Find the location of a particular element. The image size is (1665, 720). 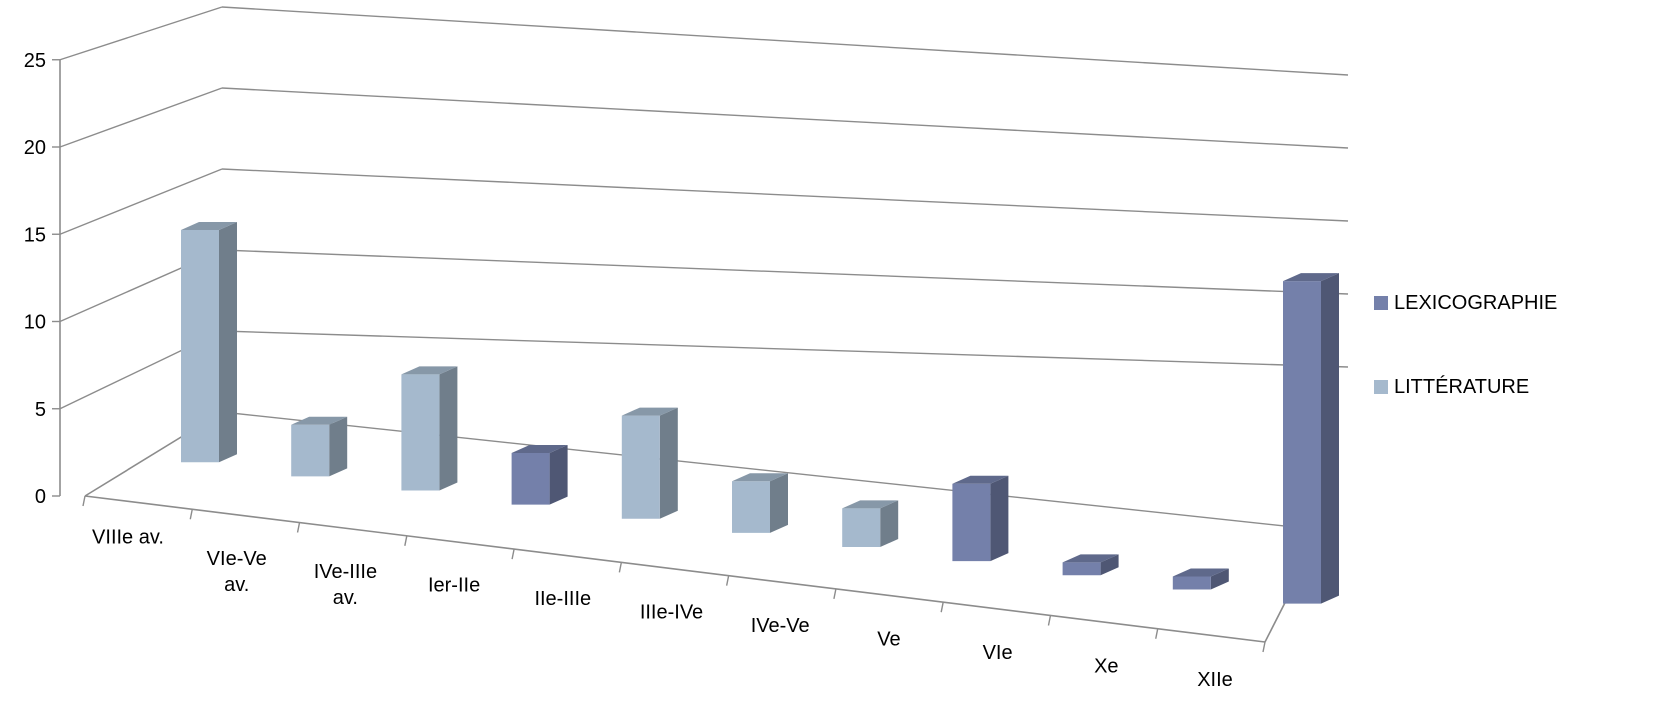

x-tick-label: IIIe-IVe is located at coordinates (671, 613).